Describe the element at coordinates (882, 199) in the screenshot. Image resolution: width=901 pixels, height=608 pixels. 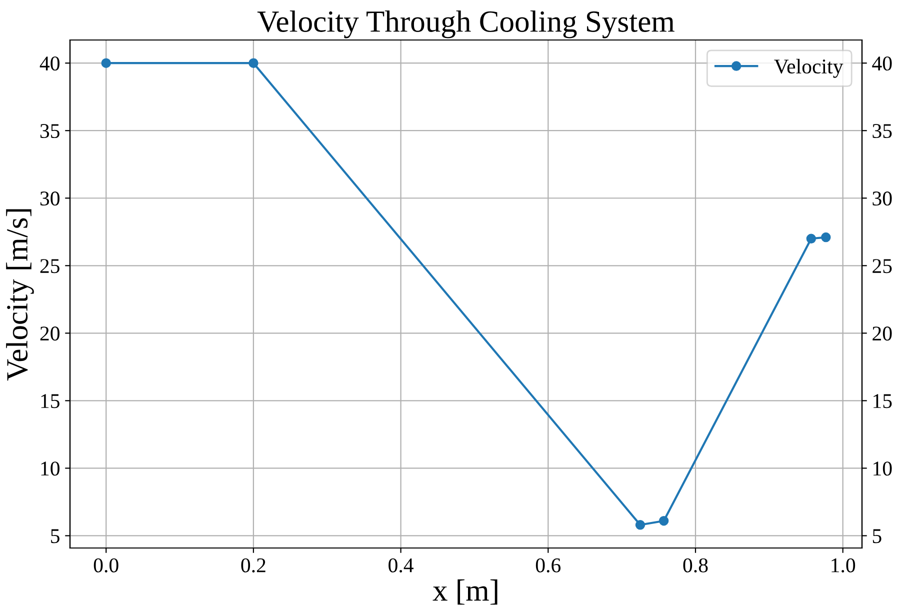
I see `y2-tick-label: 30` at that location.